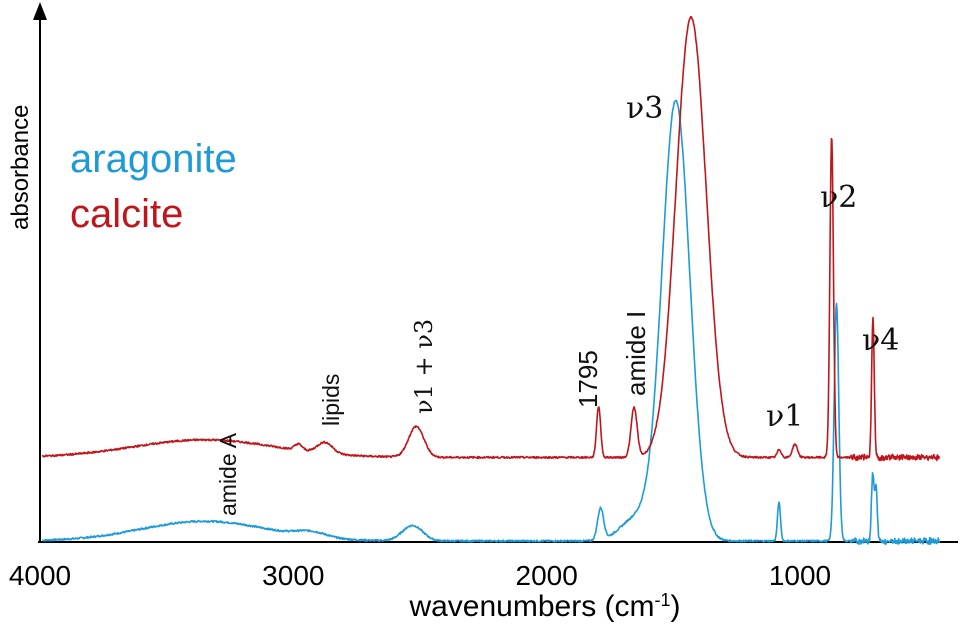 The width and height of the screenshot is (961, 630). Describe the element at coordinates (293, 575) in the screenshot. I see `x-tick-label-3000: 3000` at that location.